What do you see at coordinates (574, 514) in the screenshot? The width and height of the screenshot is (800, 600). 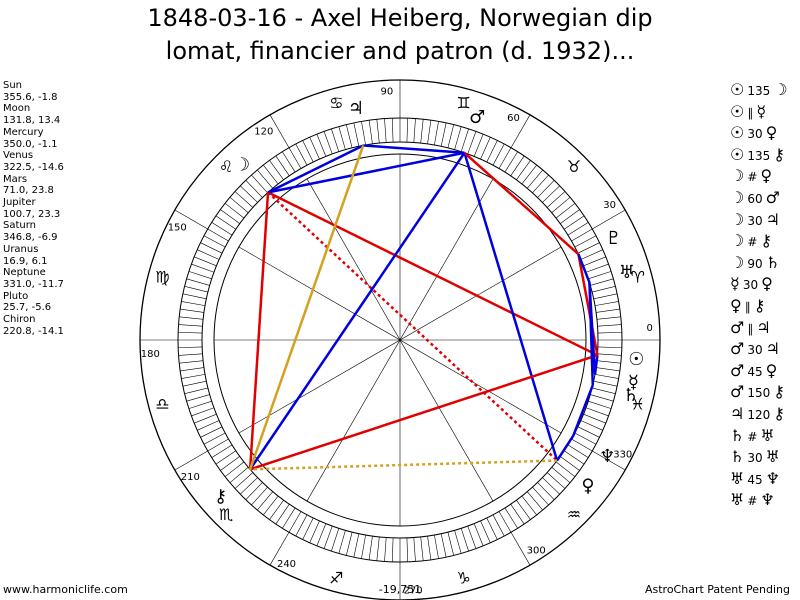 I see `zodiac-sign-10: ♒` at bounding box center [574, 514].